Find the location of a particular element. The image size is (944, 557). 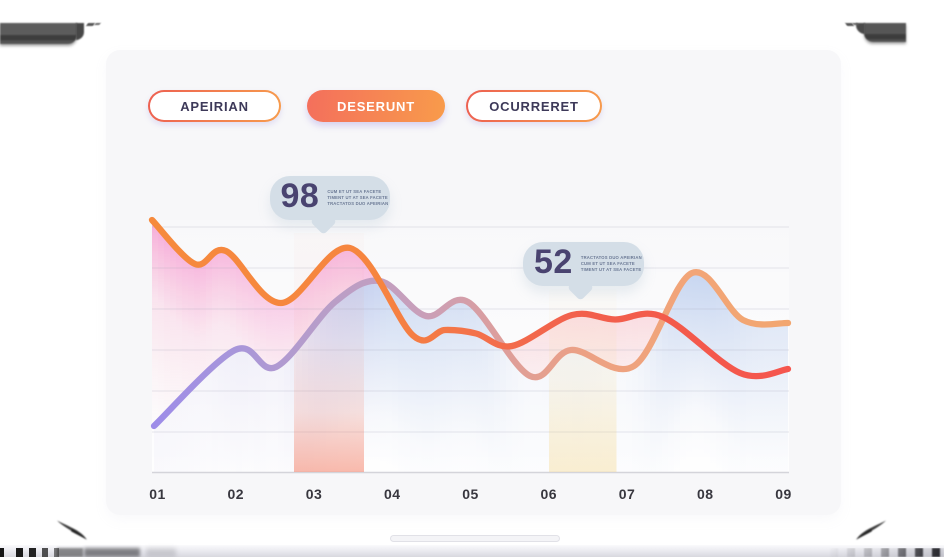

svg-text: 03 is located at coordinates (314, 494).